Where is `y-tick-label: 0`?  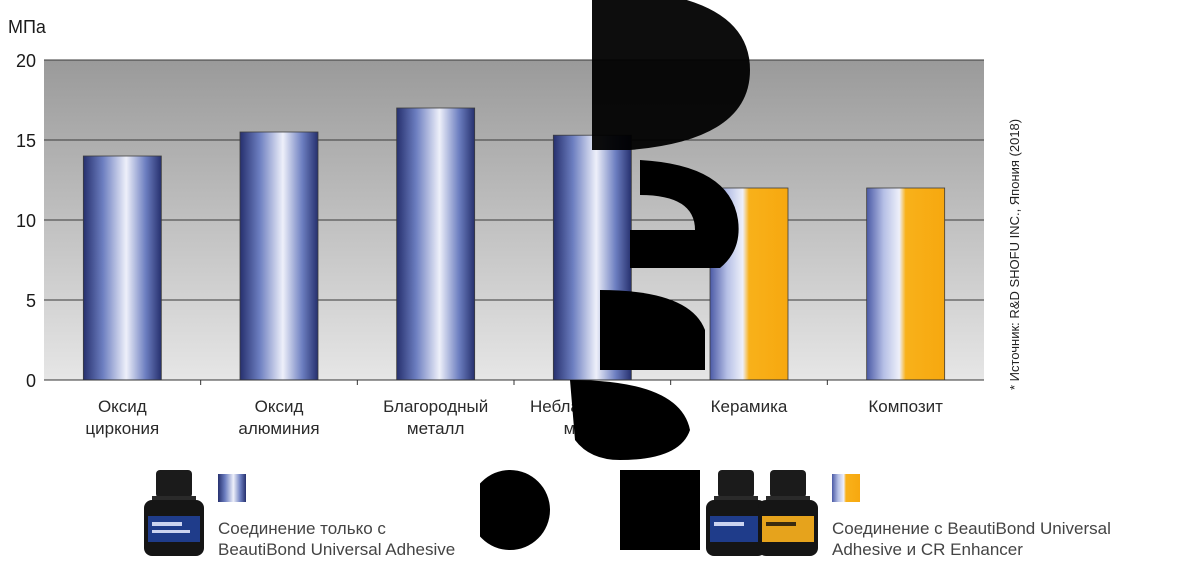 y-tick-label: 0 is located at coordinates (31, 381).